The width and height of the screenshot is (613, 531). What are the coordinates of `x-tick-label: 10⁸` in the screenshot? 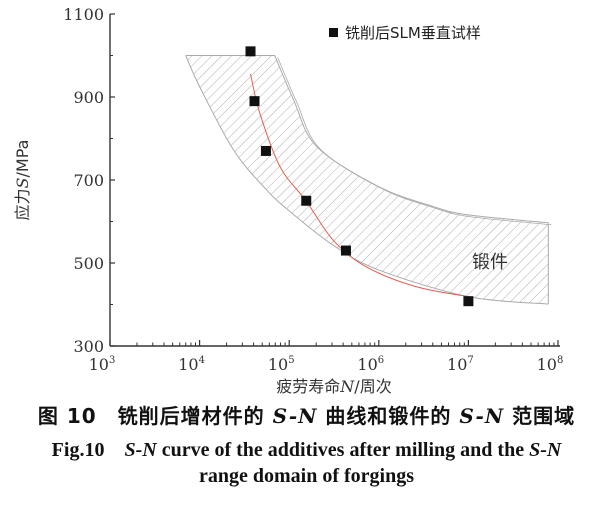 It's located at (550, 364).